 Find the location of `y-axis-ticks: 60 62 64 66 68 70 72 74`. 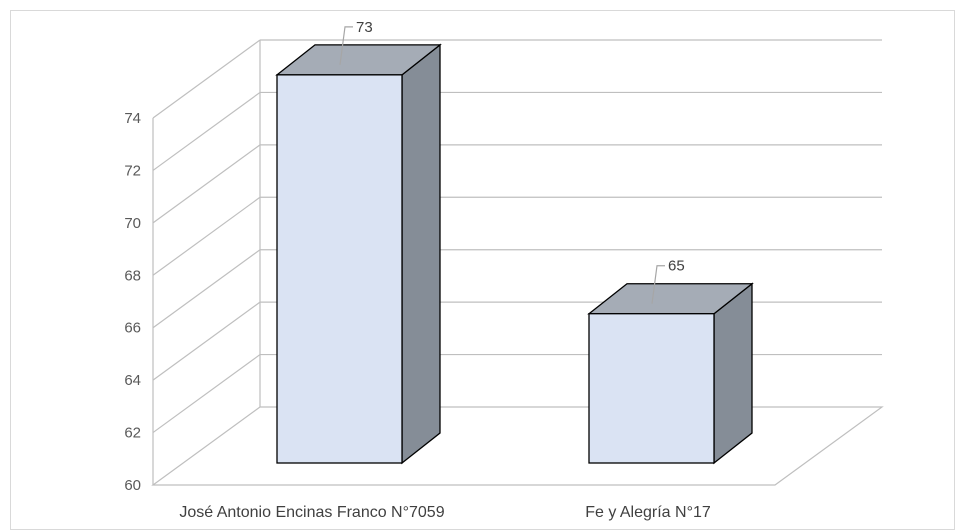

y-axis-ticks: 60 62 64 66 68 70 72 74 is located at coordinates (132, 302).